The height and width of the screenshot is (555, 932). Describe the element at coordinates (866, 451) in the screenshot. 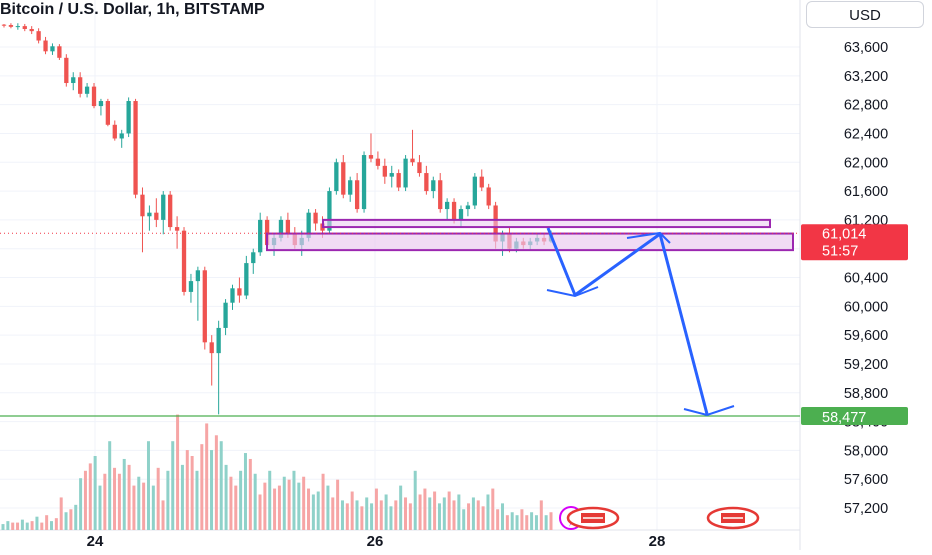

I see `y-tick-label: 58,000` at that location.